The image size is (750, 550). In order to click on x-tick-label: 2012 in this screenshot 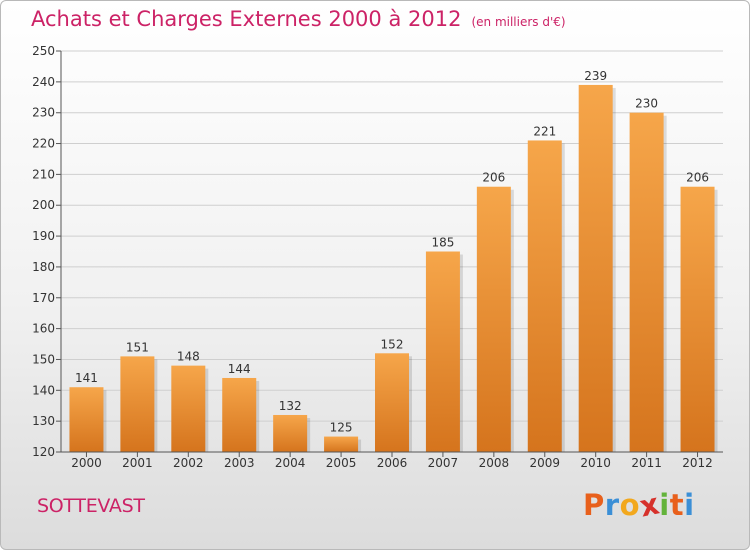, I will do `click(697, 463)`.